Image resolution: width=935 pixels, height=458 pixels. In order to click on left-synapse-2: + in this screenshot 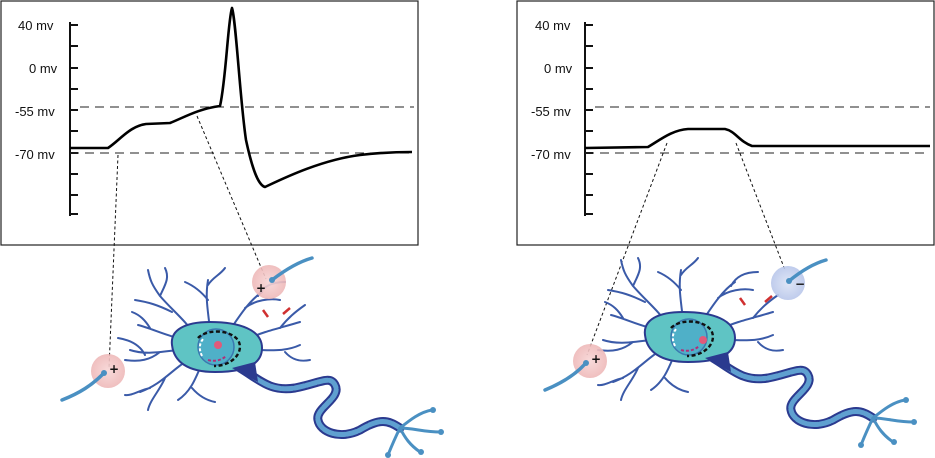, I will do `click(283, 277)`.